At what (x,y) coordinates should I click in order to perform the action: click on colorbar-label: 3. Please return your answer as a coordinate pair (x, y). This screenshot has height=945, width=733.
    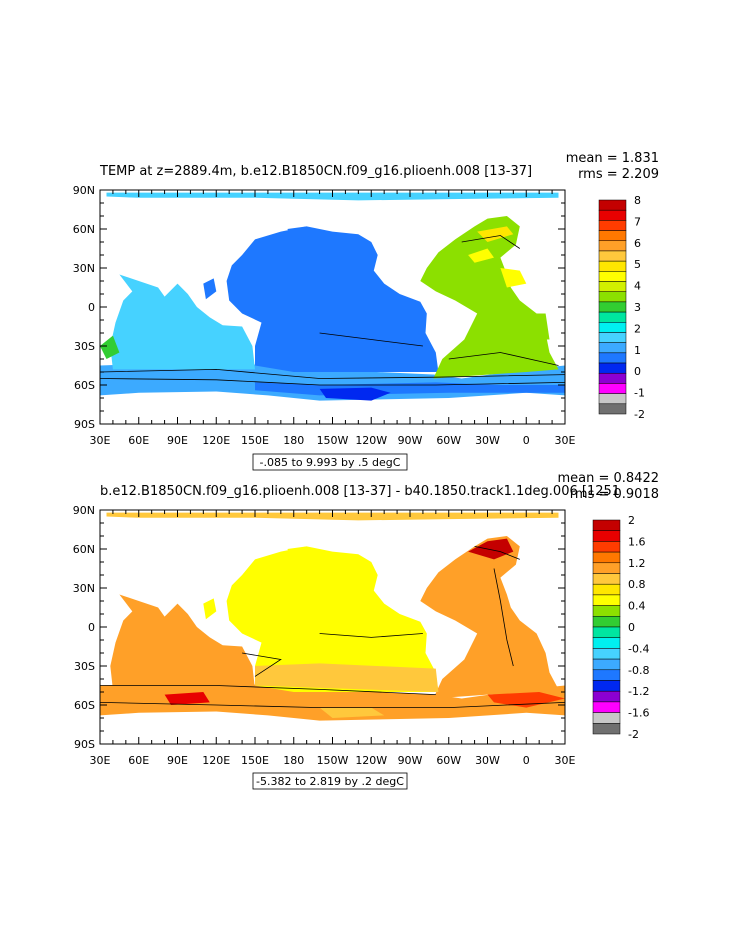
    Looking at the image, I should click on (637, 307).